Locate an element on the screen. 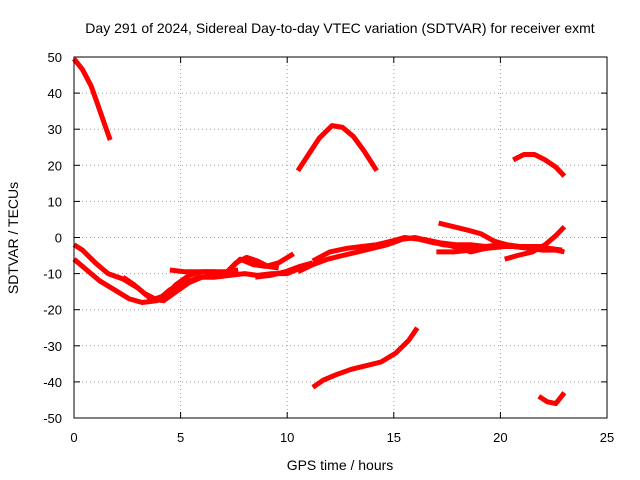 This screenshot has width=640, height=480. x-tick-label: 5 is located at coordinates (180, 437).